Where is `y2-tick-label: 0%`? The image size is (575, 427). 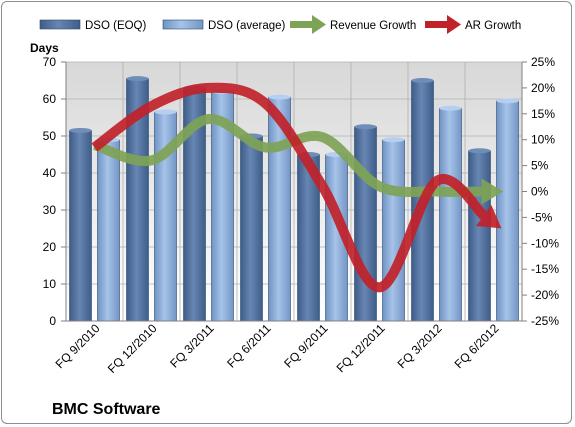
y2-tick-label: 0% is located at coordinates (540, 192).